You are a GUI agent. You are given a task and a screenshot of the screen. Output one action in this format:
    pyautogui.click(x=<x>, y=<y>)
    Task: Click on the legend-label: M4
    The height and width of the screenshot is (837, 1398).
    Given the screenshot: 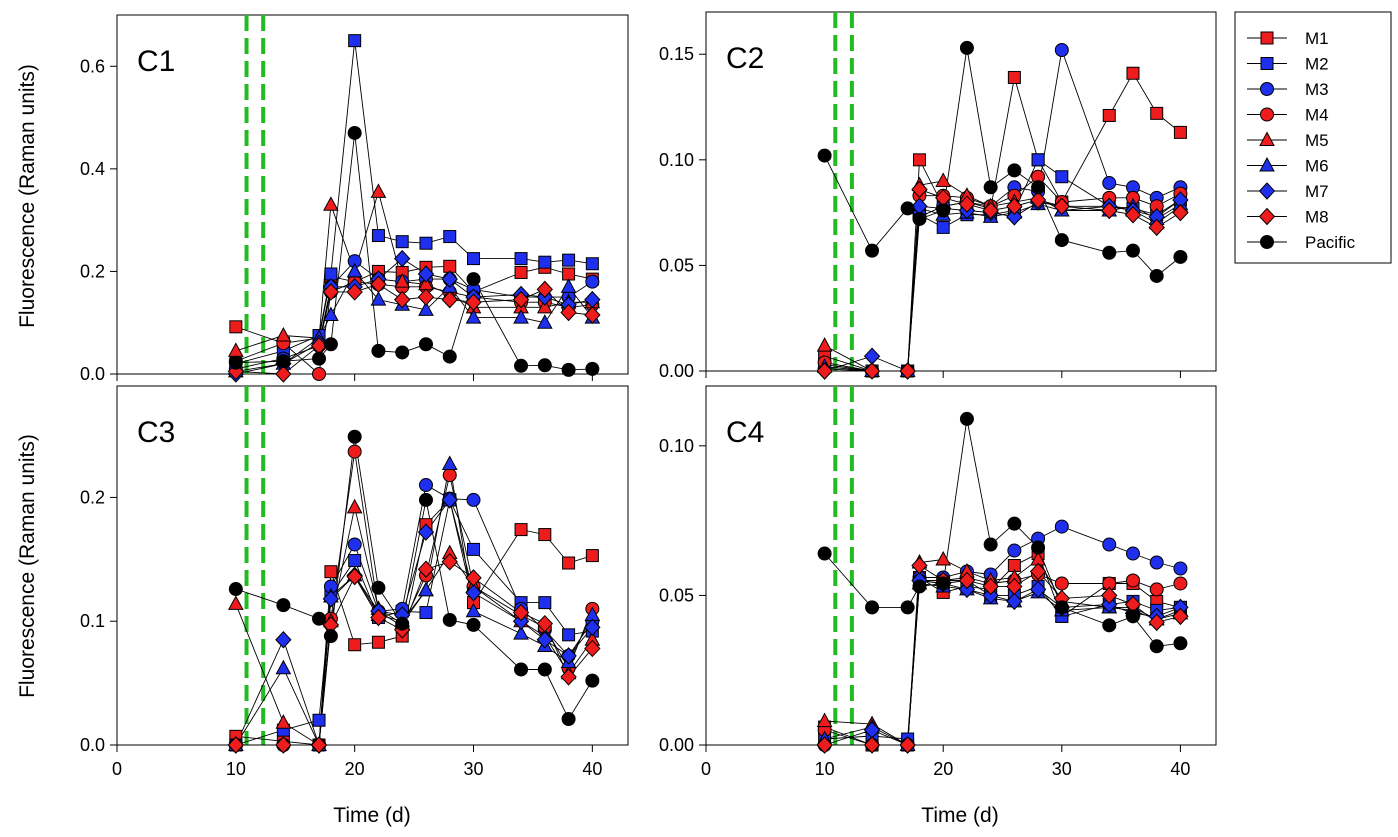 What is the action you would take?
    pyautogui.click(x=1317, y=115)
    